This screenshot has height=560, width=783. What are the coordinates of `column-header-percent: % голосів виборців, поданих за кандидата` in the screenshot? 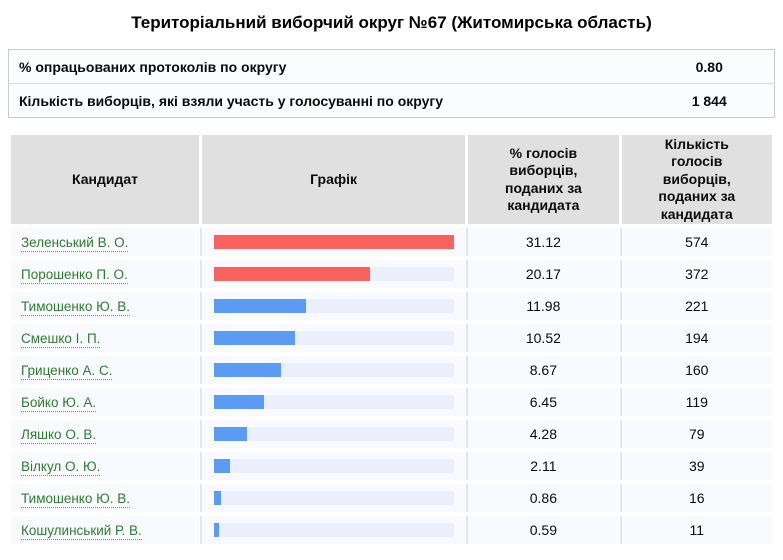 It's located at (543, 179).